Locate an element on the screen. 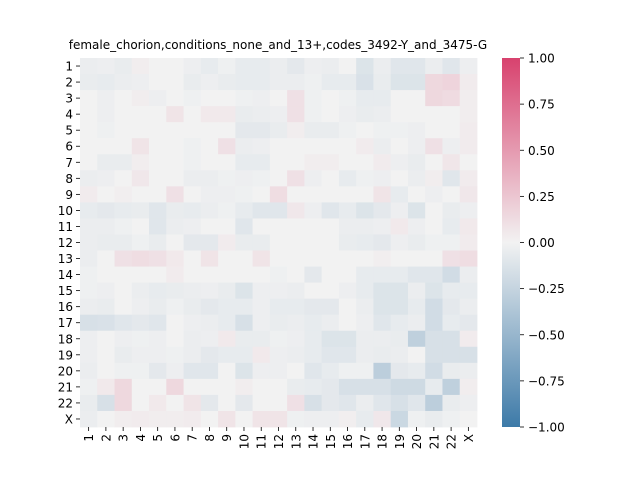 The image size is (640, 484). column-tick-label: 7 is located at coordinates (193, 438).